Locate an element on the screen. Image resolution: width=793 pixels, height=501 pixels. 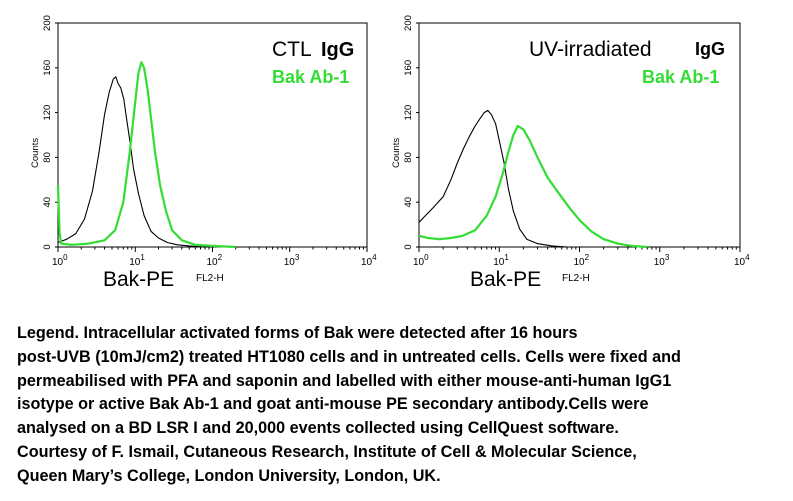
uv-annotation-3: Bak Ab-1 is located at coordinates (680, 77).